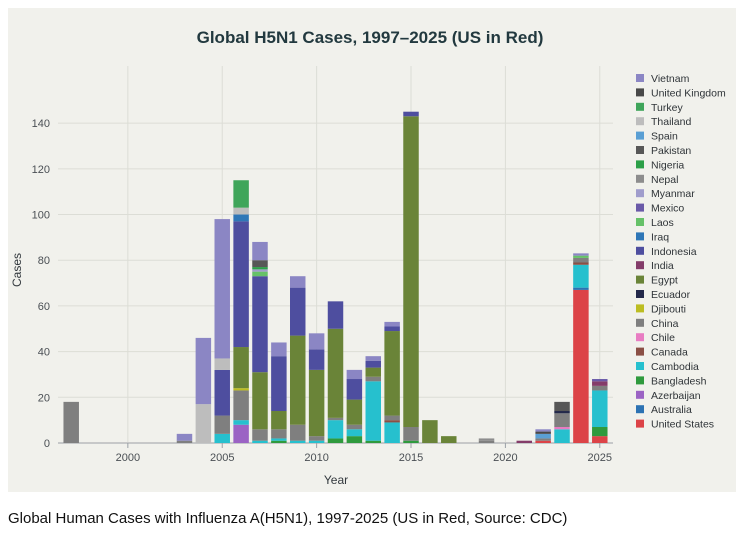 This screenshot has width=744, height=533. What do you see at coordinates (524, 441) in the screenshot?
I see `bar-india-2021` at bounding box center [524, 441].